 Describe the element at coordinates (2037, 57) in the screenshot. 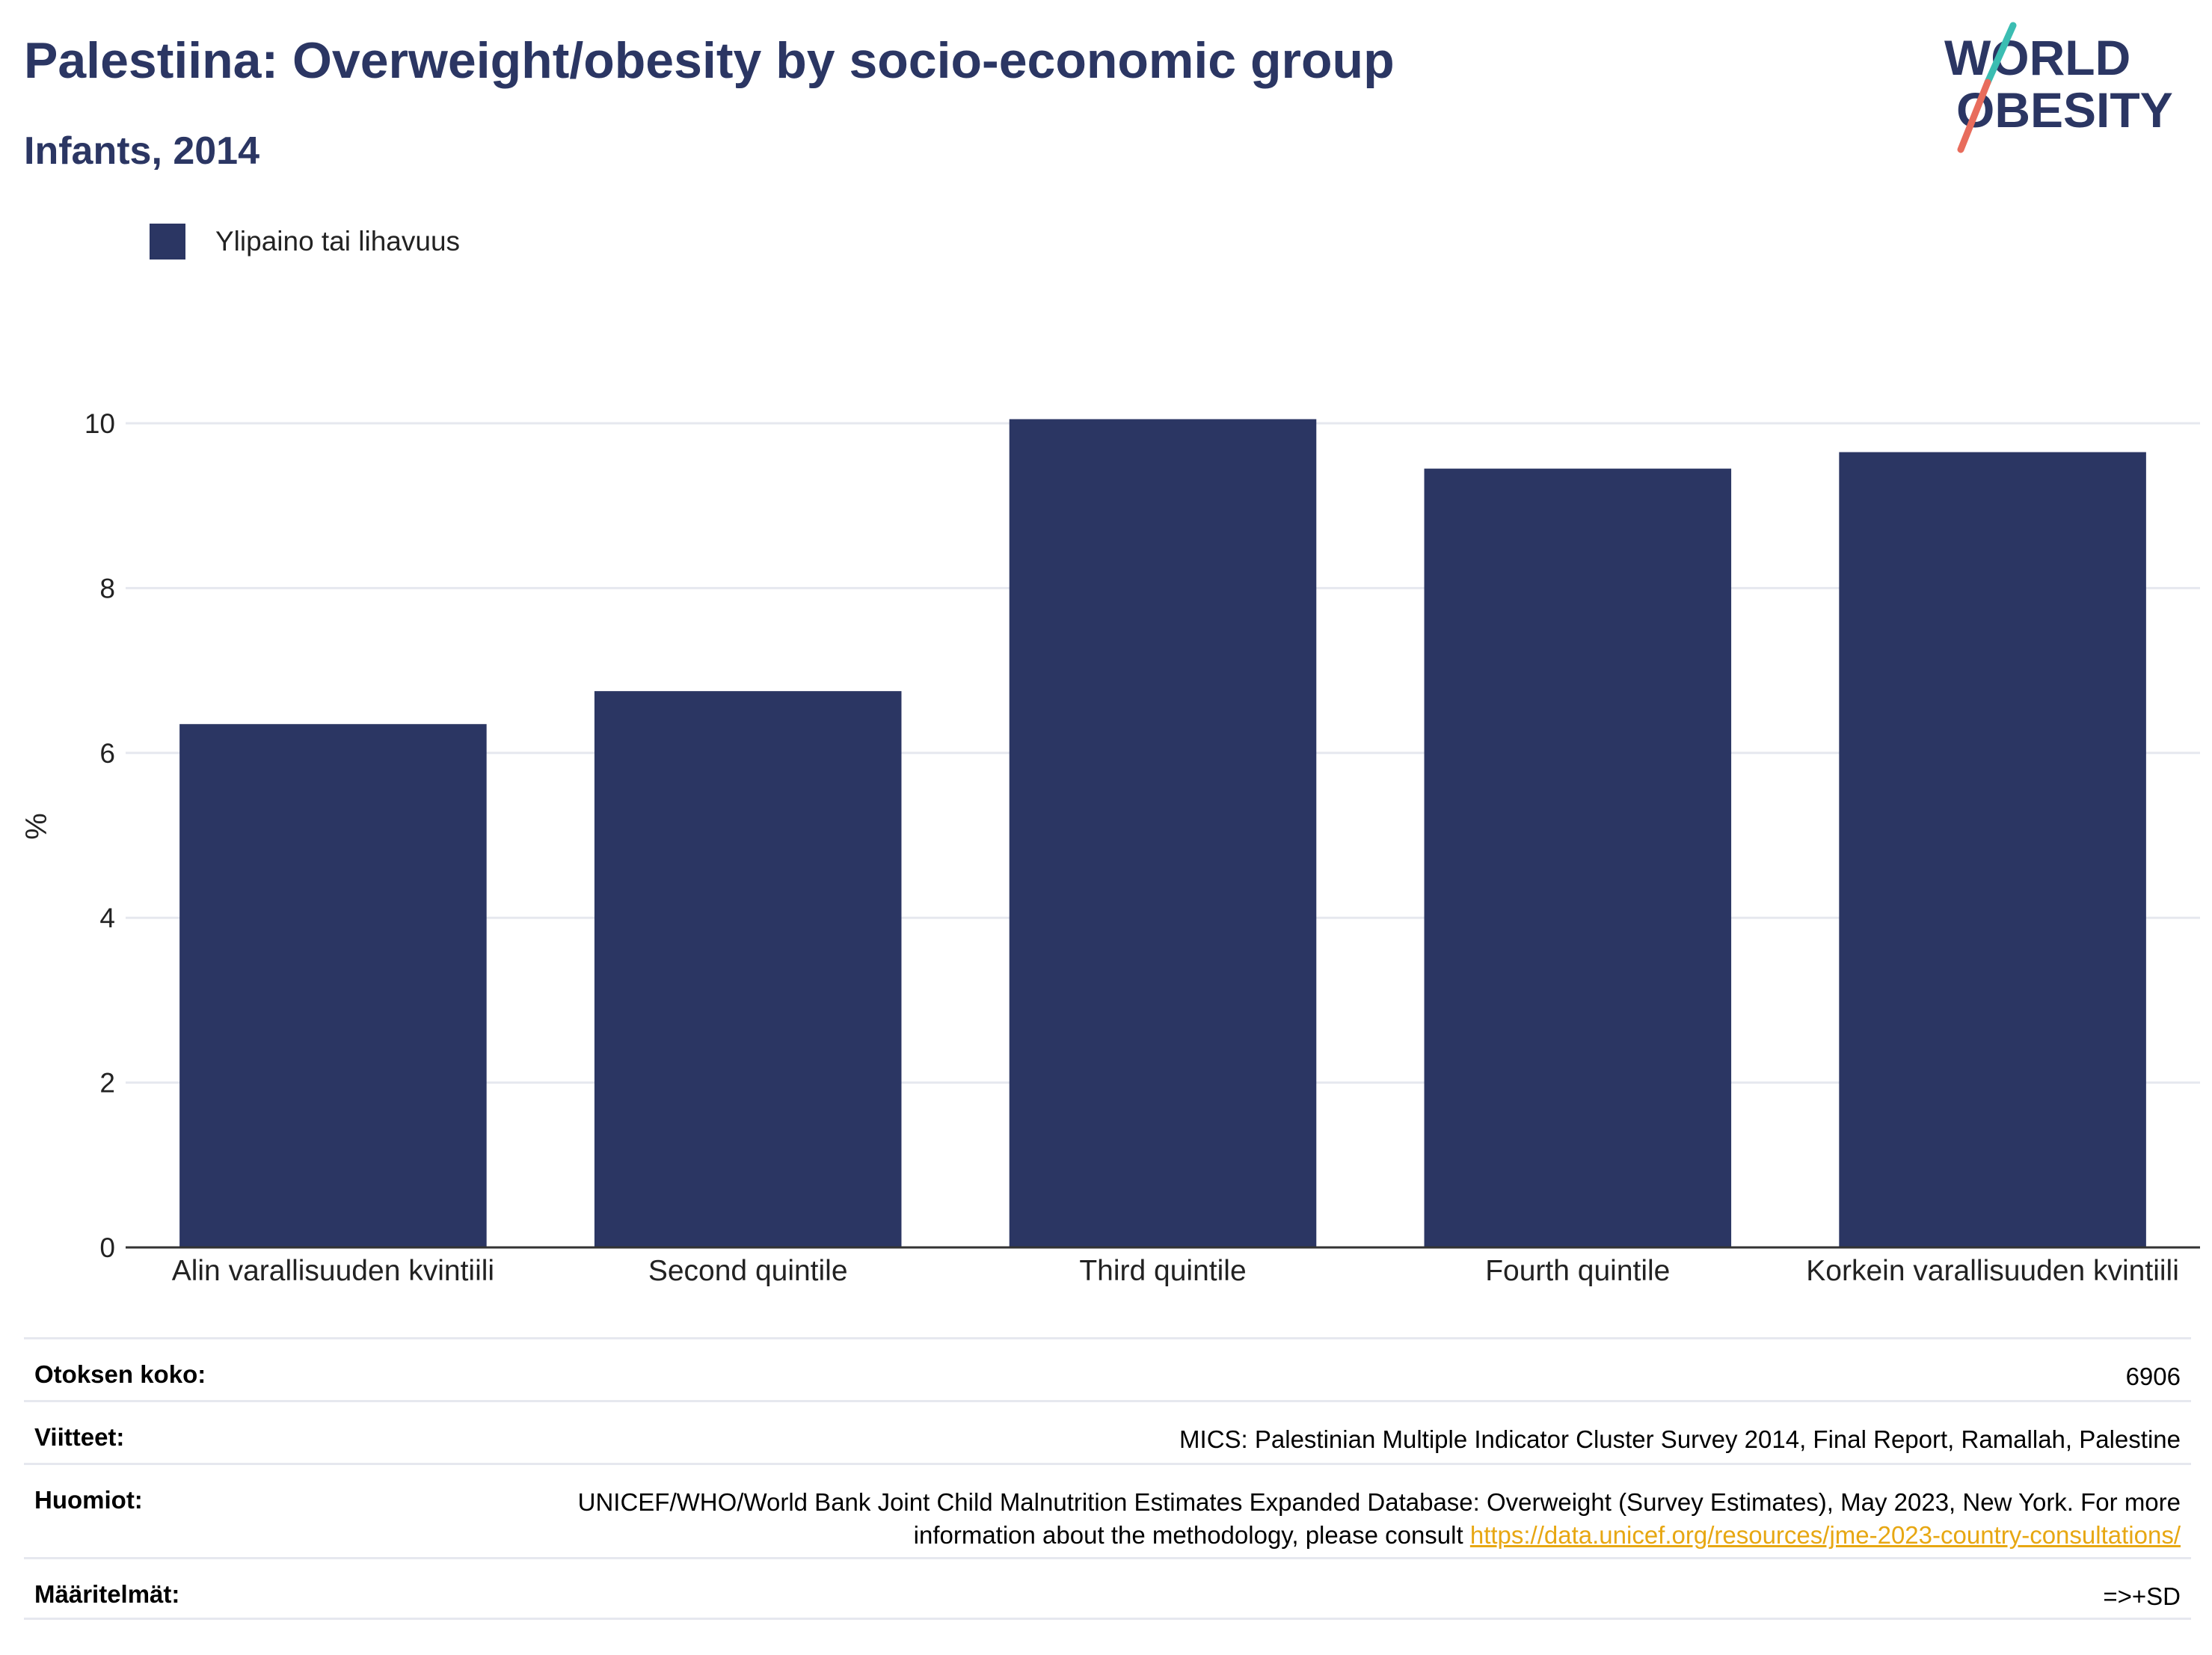

I see `svg-text: WORLD` at that location.